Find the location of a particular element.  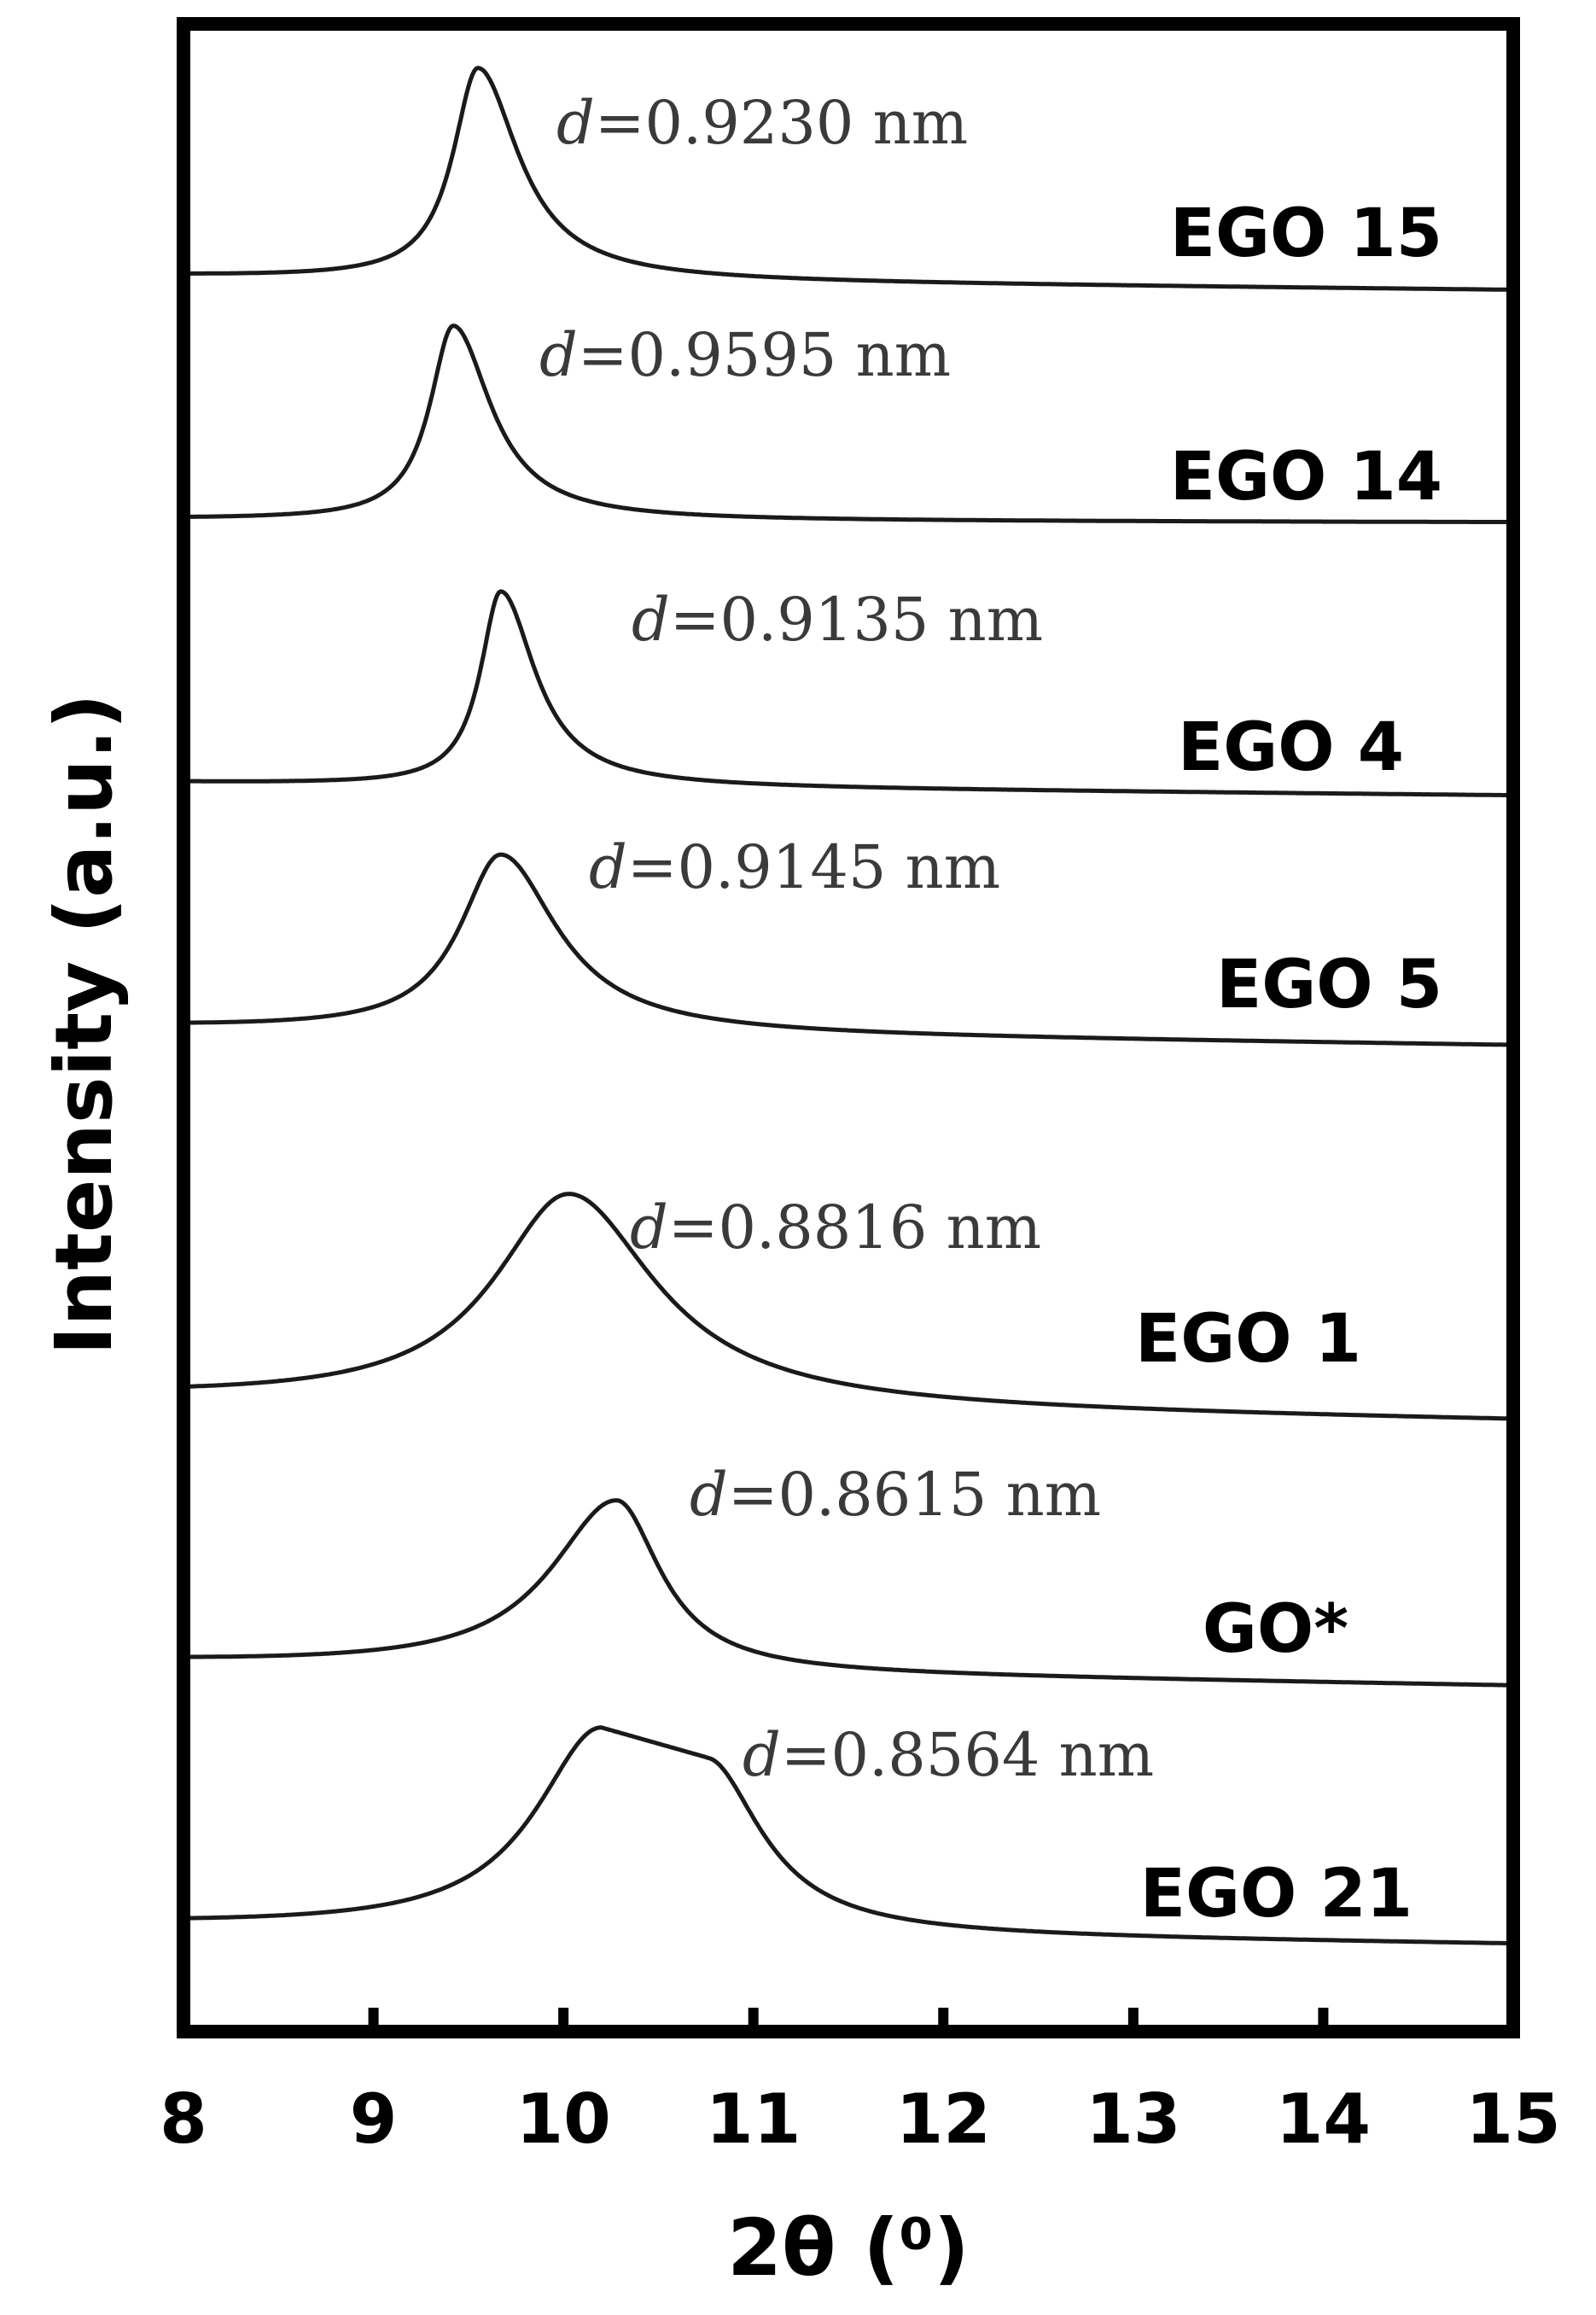

d-value: =0.9145 nm is located at coordinates (813, 867).